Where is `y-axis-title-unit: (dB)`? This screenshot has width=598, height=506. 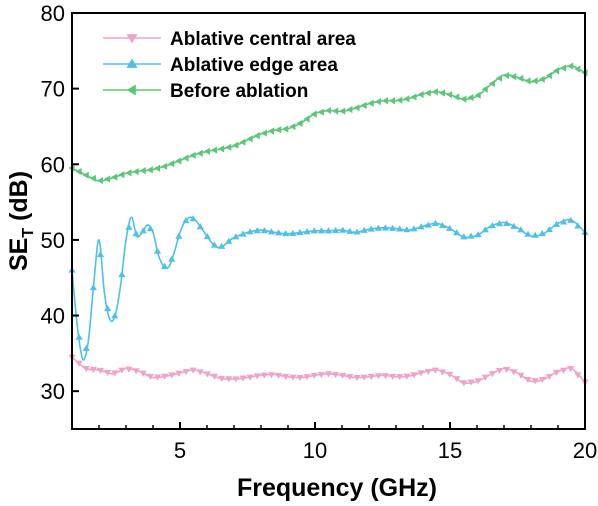
y-axis-title-unit: (dB) is located at coordinates (19, 199).